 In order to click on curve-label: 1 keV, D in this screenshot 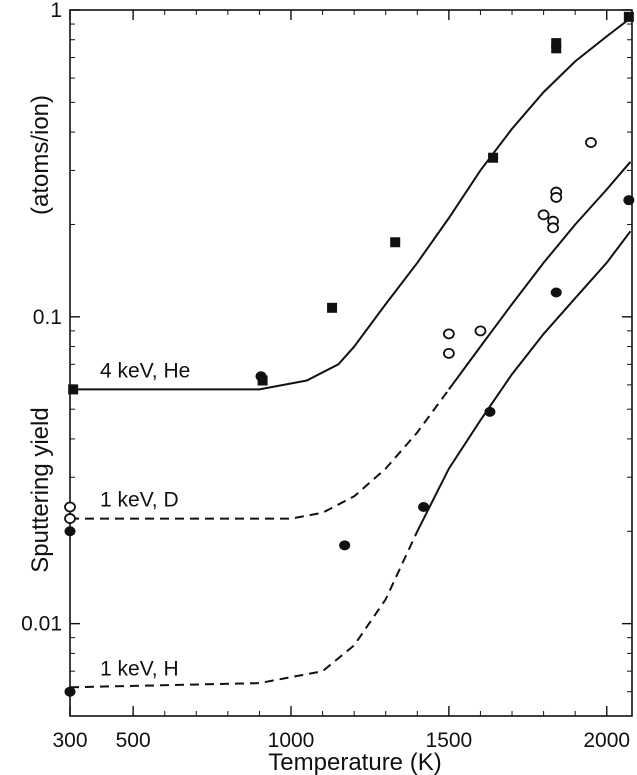, I will do `click(139, 500)`.